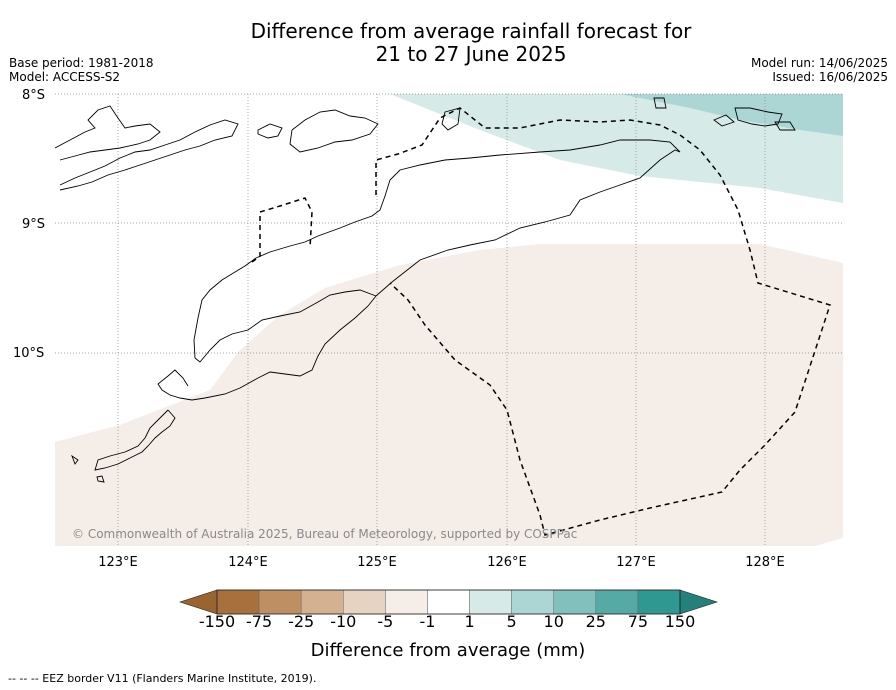 The height and width of the screenshot is (690, 896). I want to click on model-text: Model: ACCESS-S2, so click(65, 77).